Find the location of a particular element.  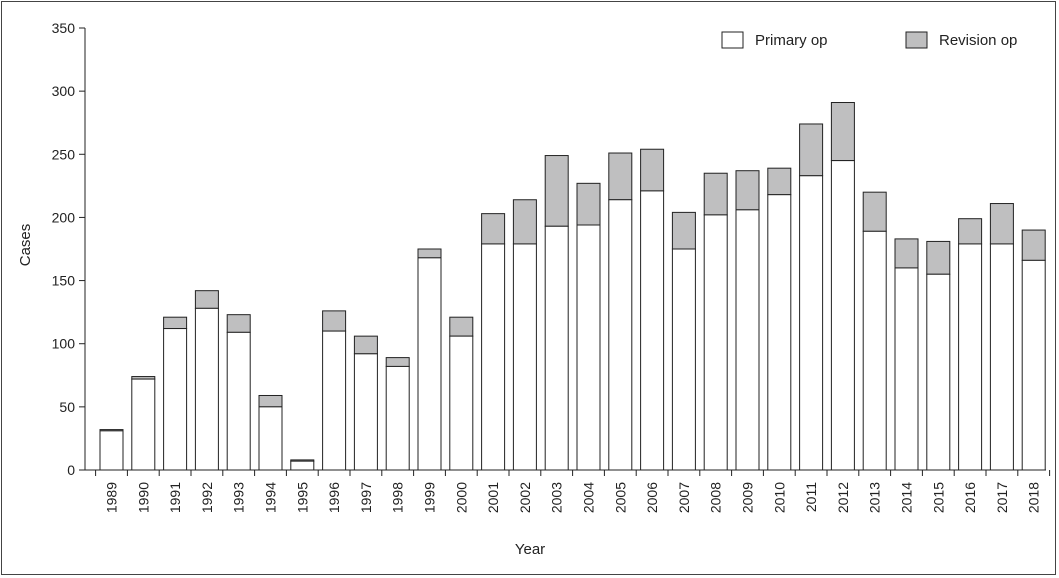

x-tick-label: 1996 is located at coordinates (334, 497).